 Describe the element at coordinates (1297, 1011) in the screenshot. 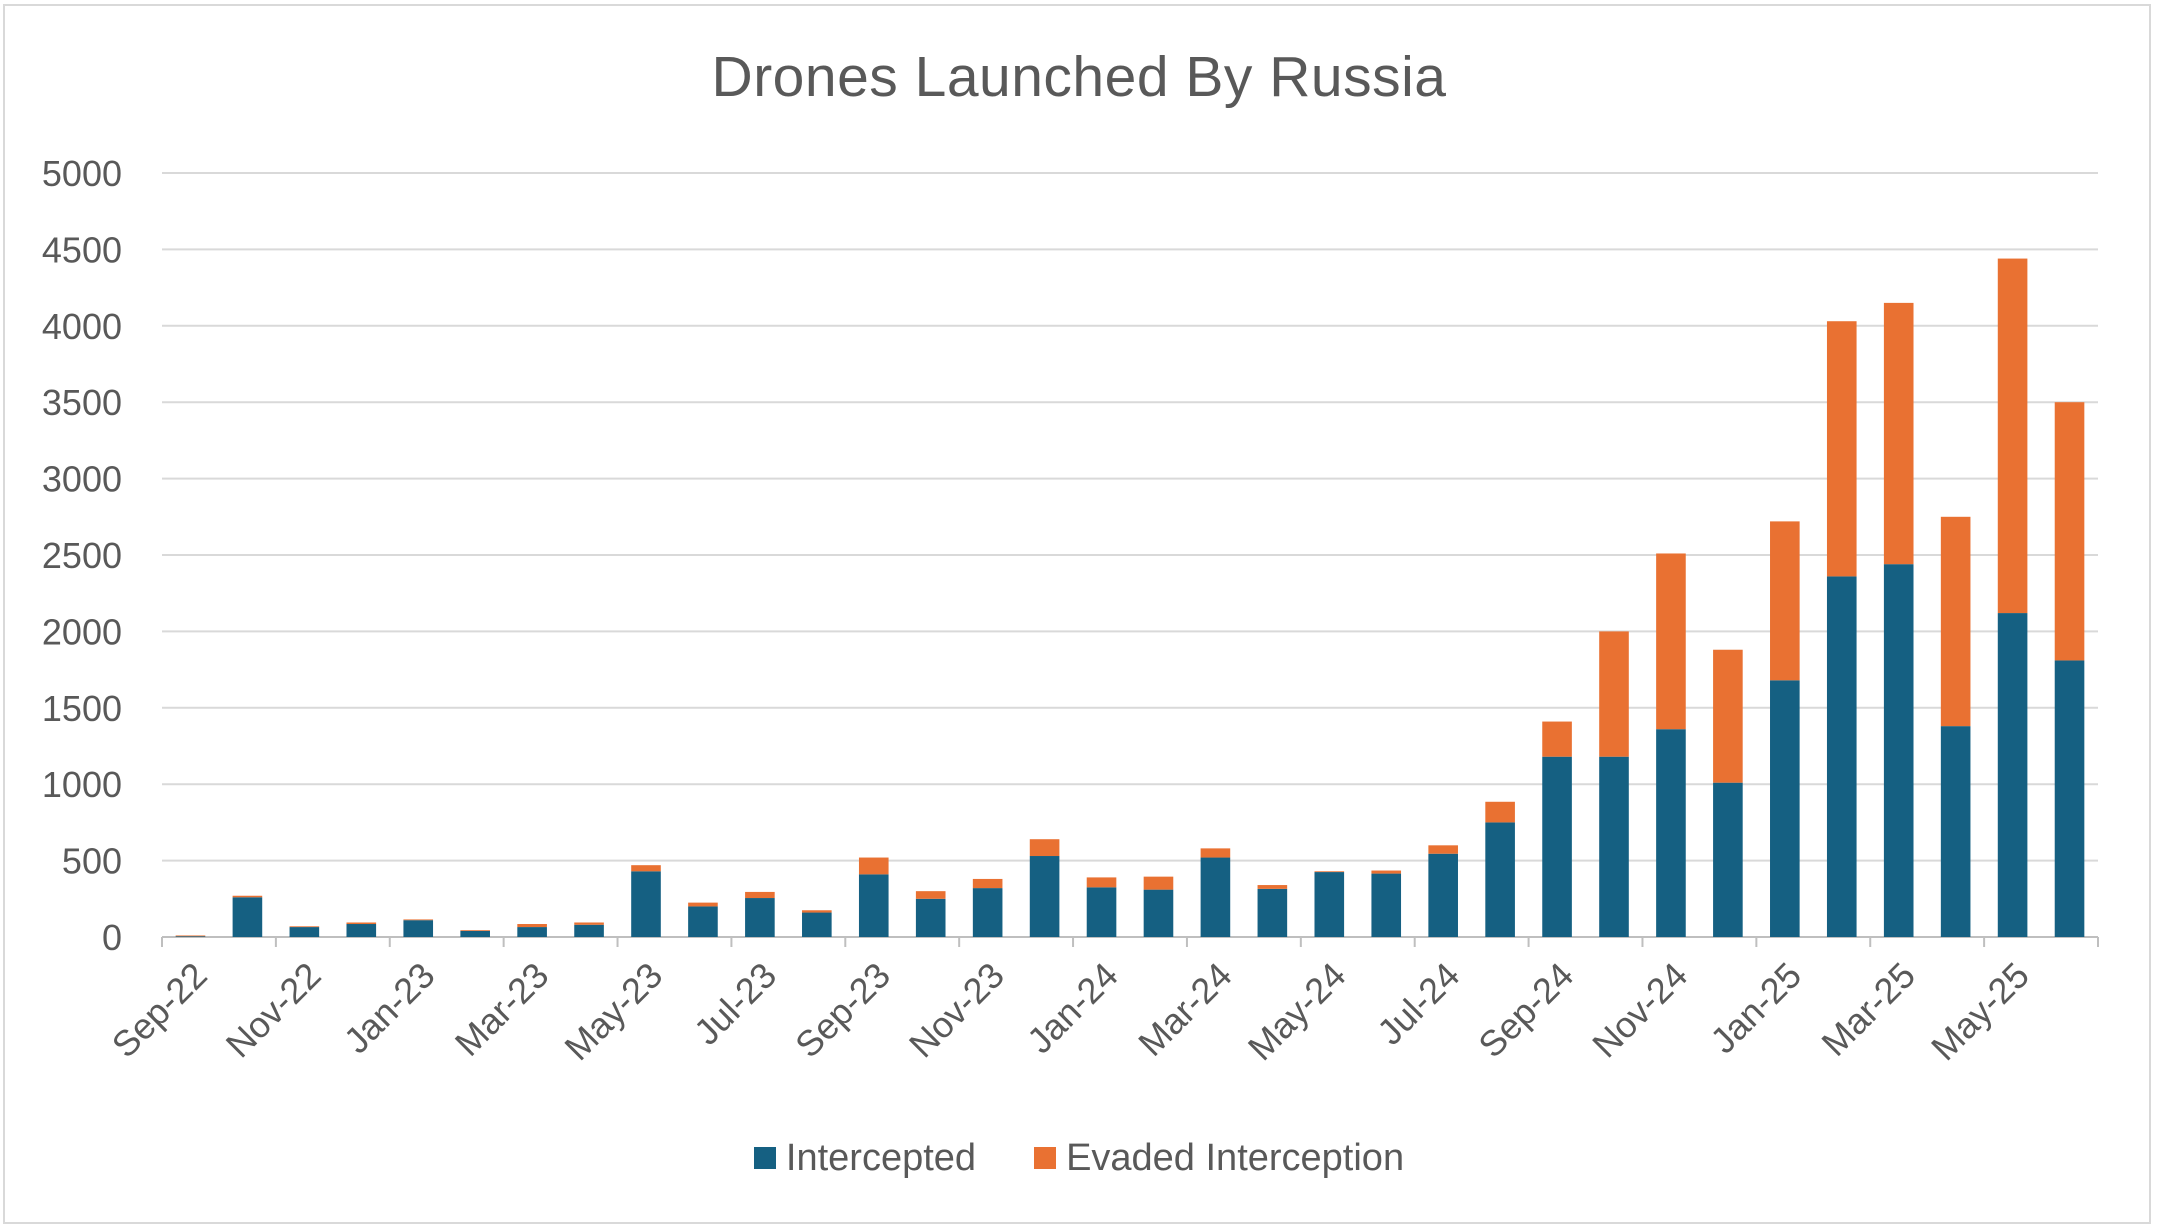

I see `x-tick-label-May-24: May-24` at that location.